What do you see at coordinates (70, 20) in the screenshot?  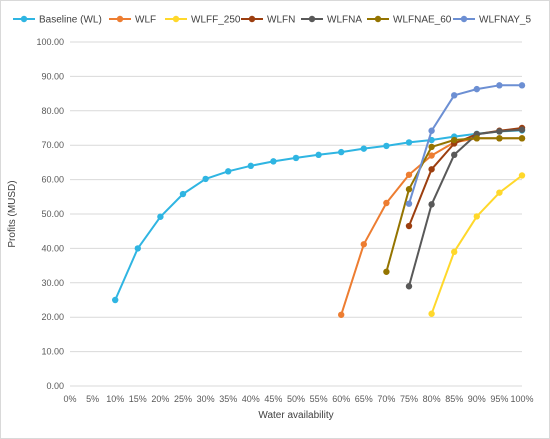 I see `legend-label: Baseline (WL)` at bounding box center [70, 20].